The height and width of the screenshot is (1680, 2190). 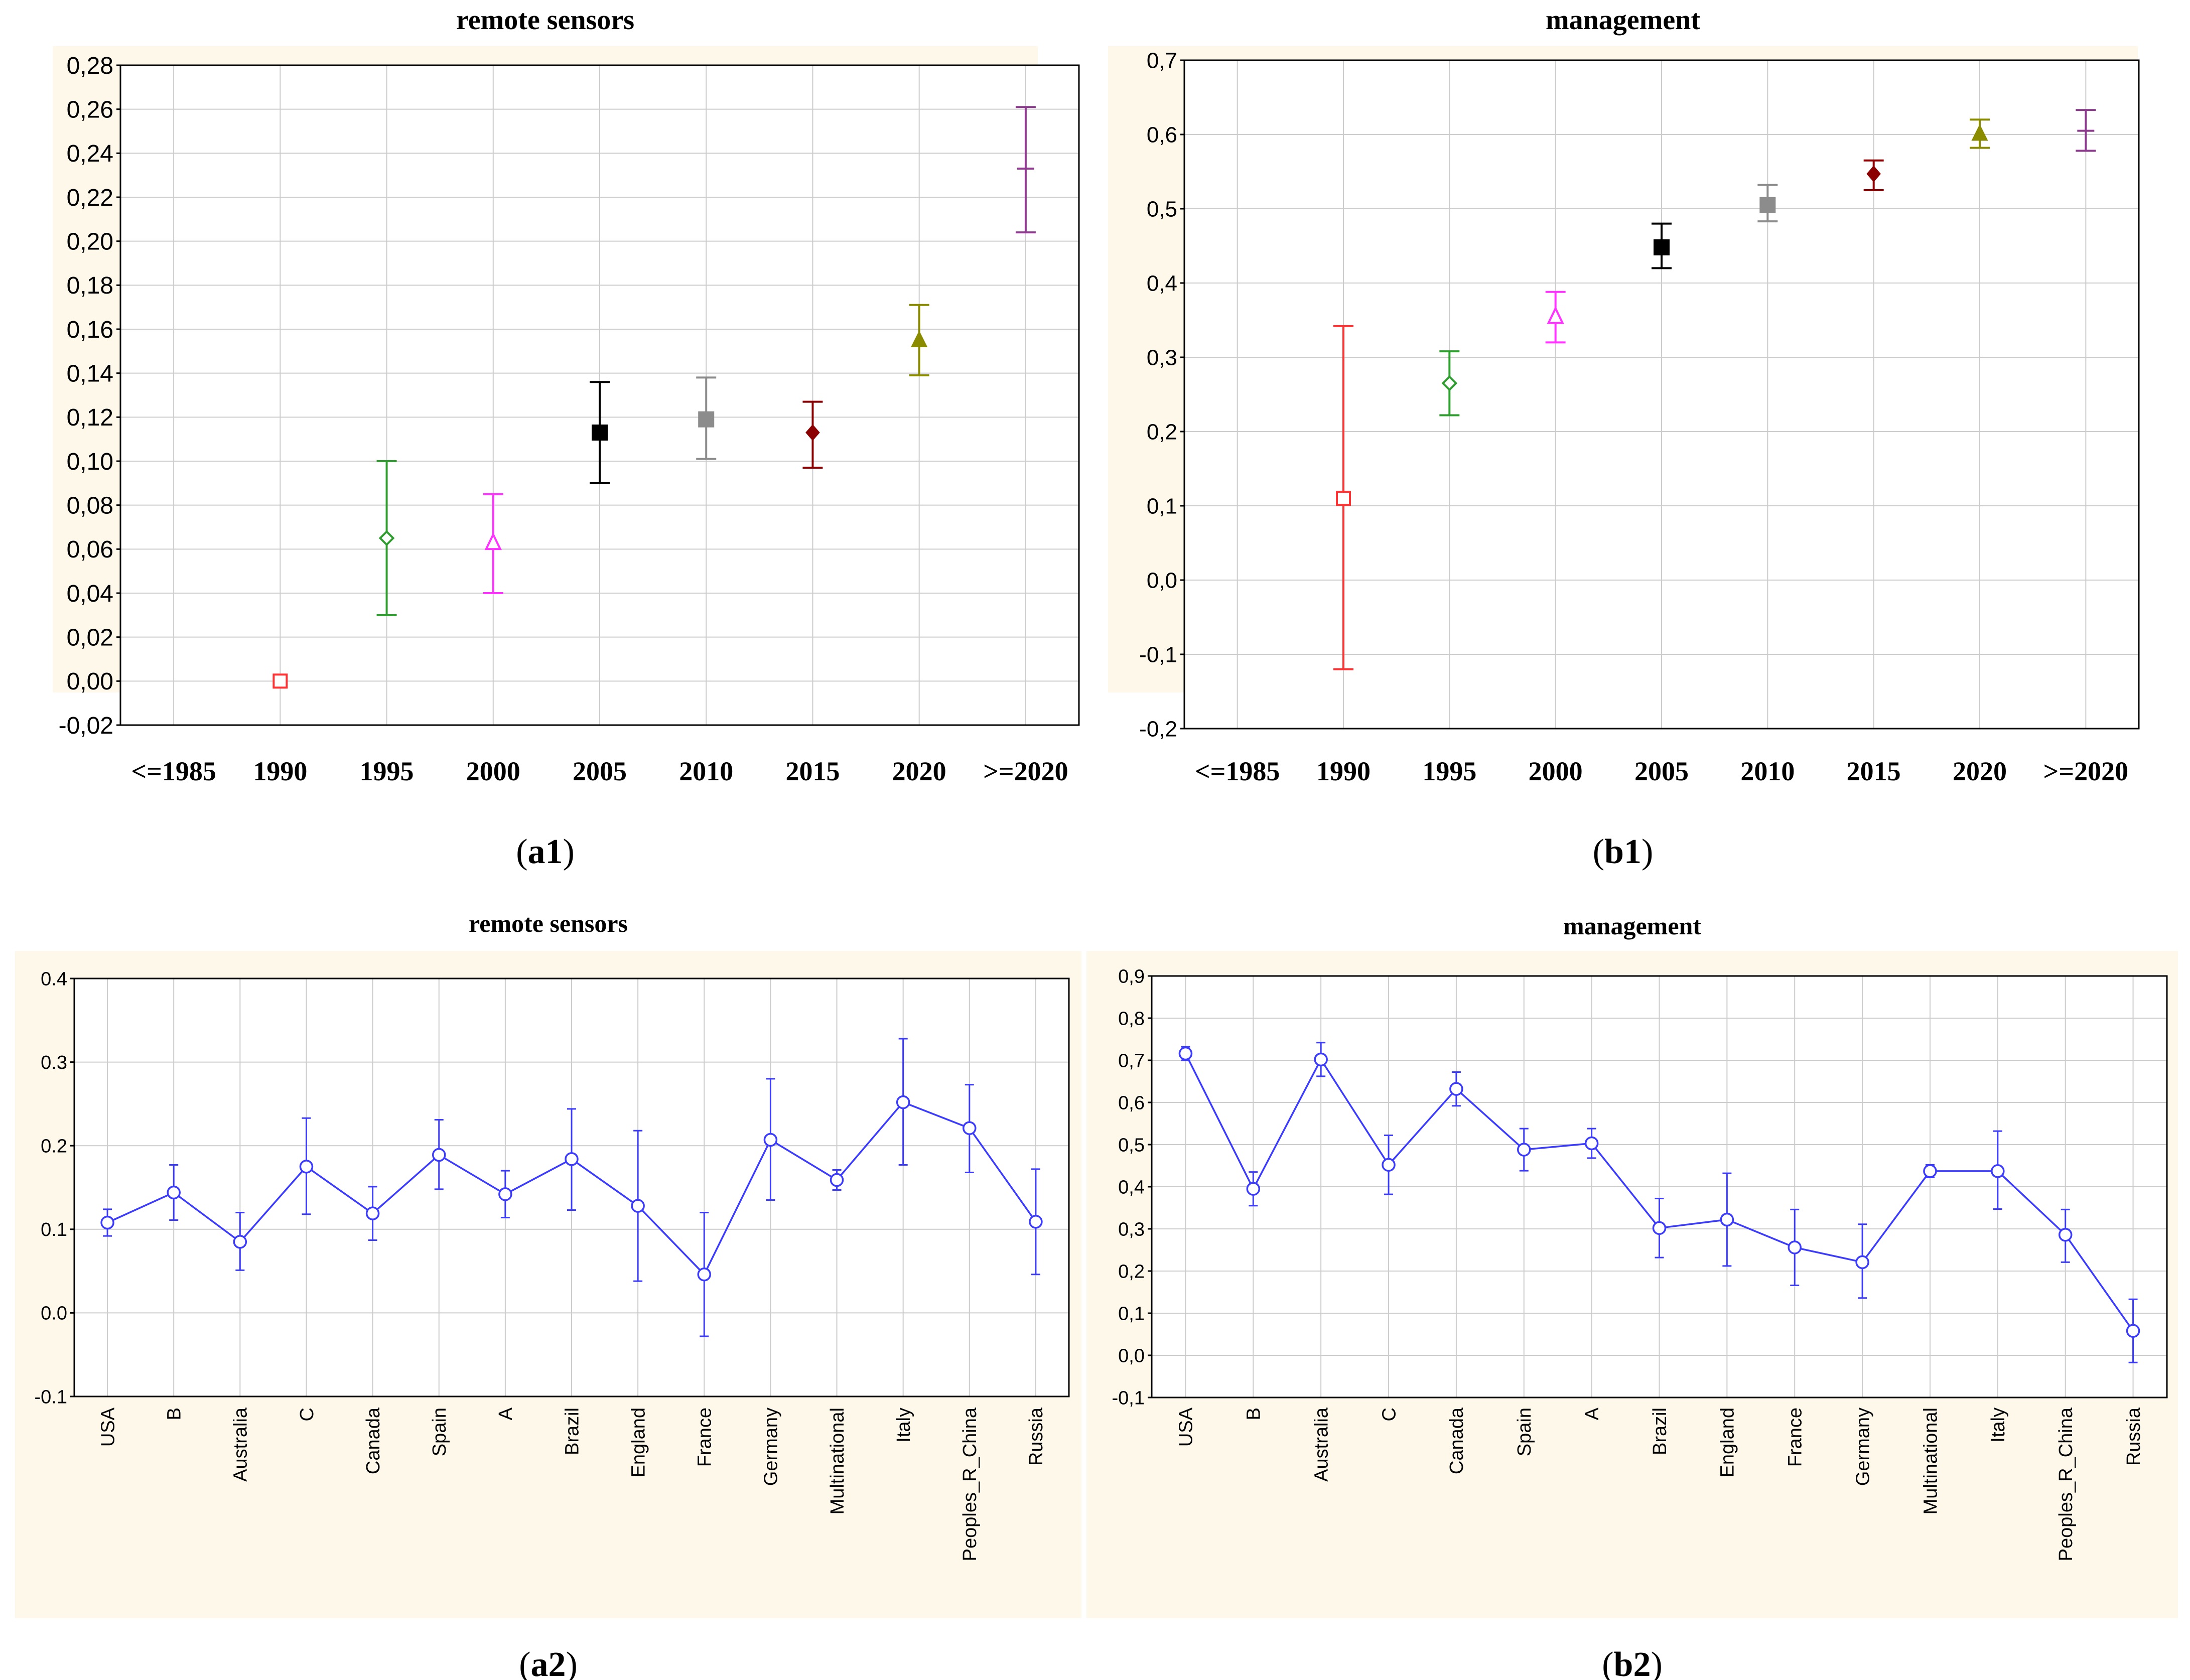 I want to click on y-tick-label: 0,16, so click(x=90, y=330).